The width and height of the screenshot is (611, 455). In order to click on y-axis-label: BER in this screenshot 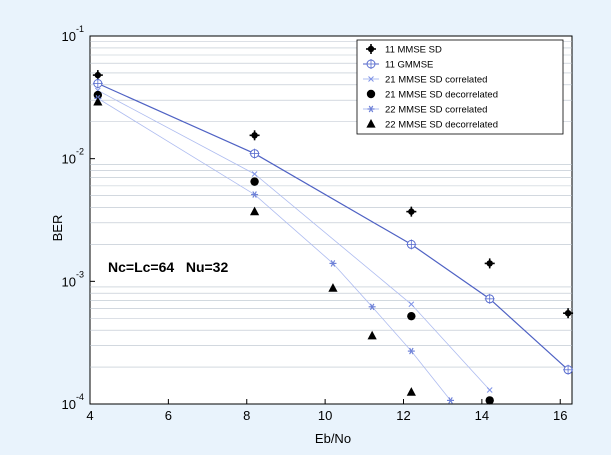, I will do `click(57, 228)`.